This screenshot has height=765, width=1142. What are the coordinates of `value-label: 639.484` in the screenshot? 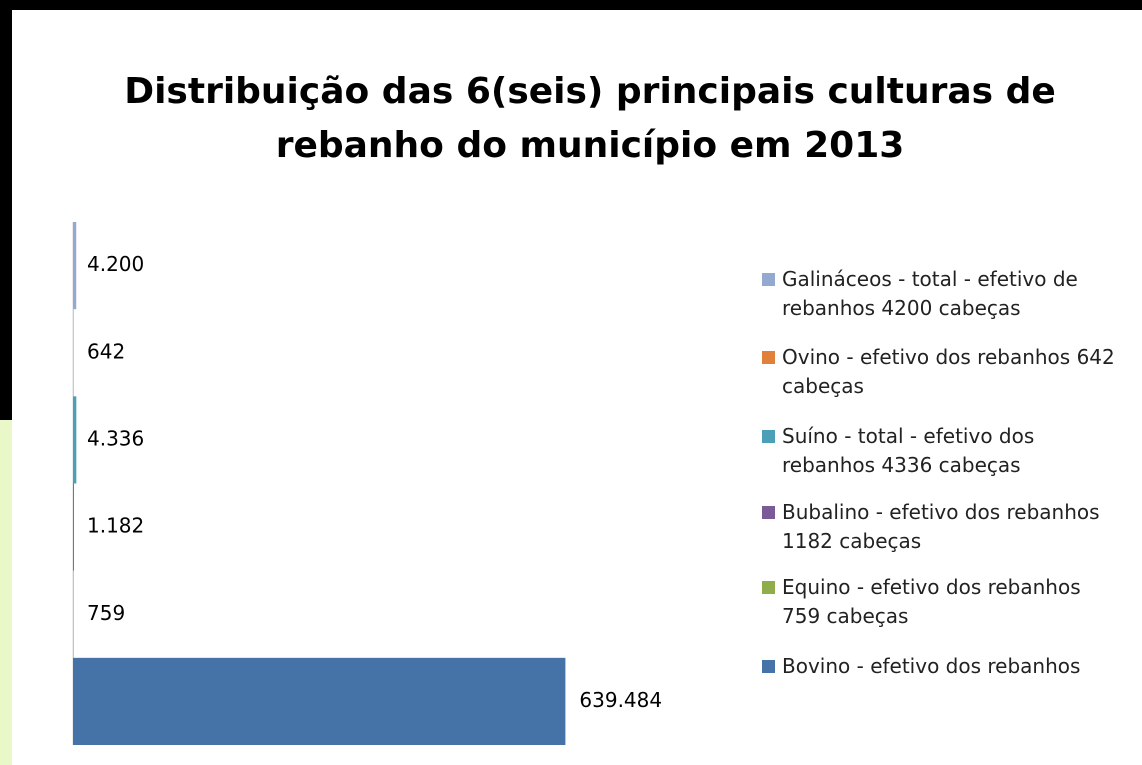 It's located at (620, 700).